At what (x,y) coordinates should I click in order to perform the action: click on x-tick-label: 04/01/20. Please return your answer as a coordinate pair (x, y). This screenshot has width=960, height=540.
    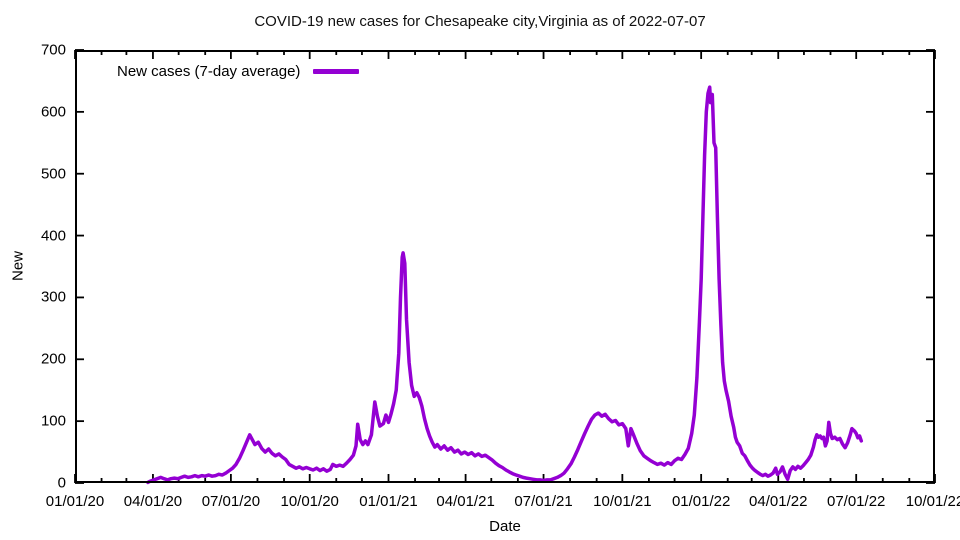
    Looking at the image, I should click on (153, 501).